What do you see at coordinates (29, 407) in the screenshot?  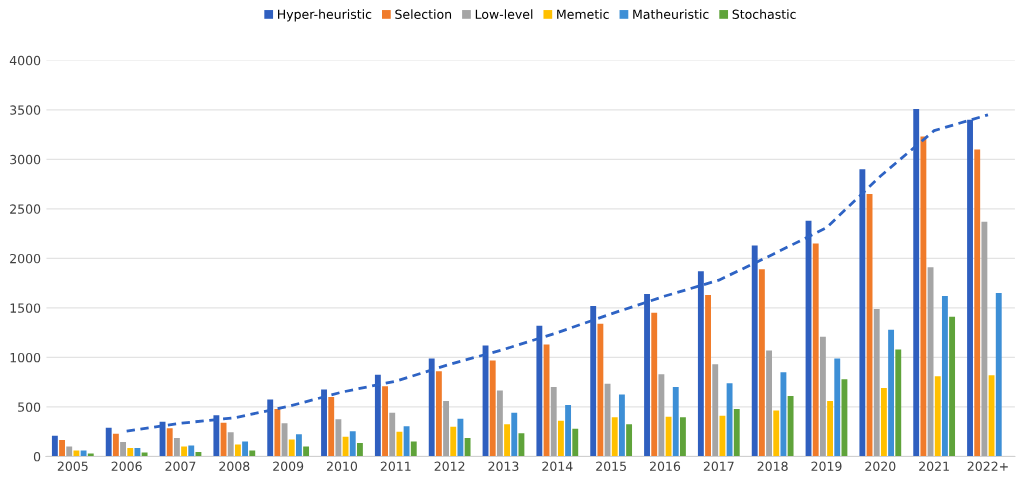 I see `y-tick-label: 500` at bounding box center [29, 407].